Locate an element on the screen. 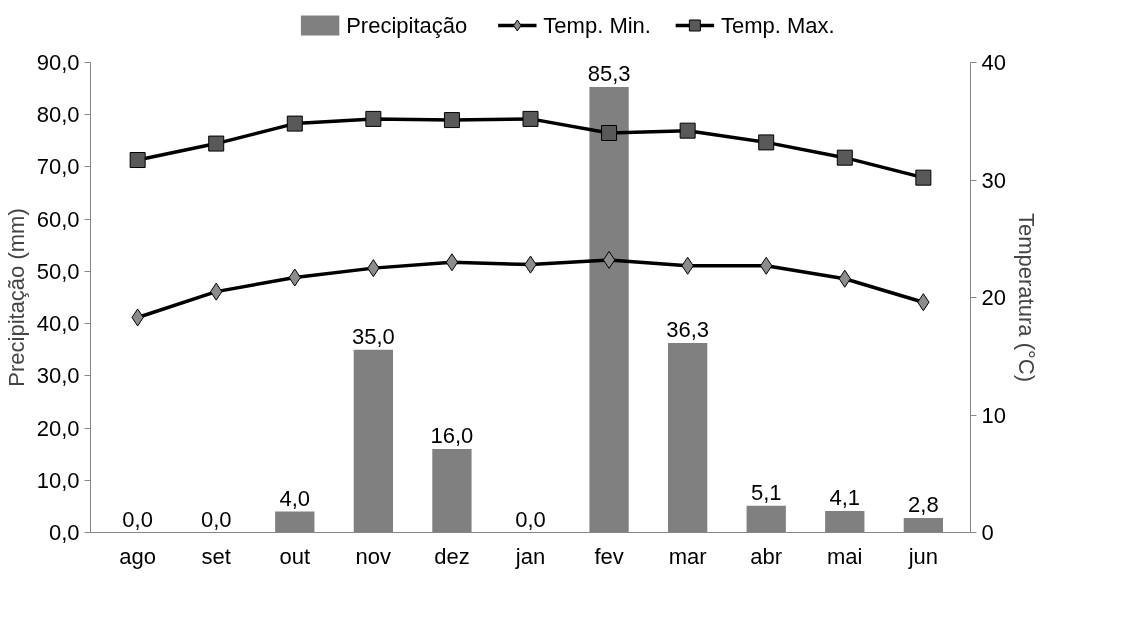 The width and height of the screenshot is (1123, 619). legend-label: Temp. Max. is located at coordinates (777, 25).